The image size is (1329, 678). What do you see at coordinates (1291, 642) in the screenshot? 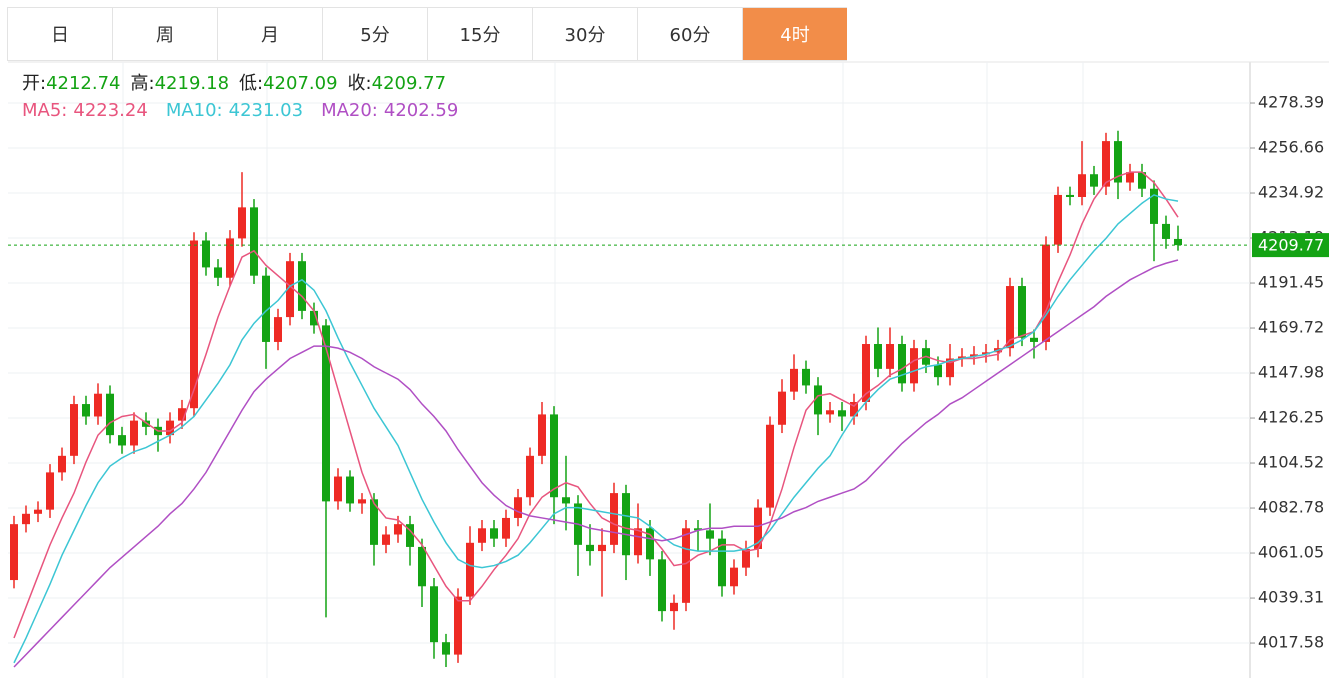
I see `y-tick-label: 4017.58` at bounding box center [1291, 642].